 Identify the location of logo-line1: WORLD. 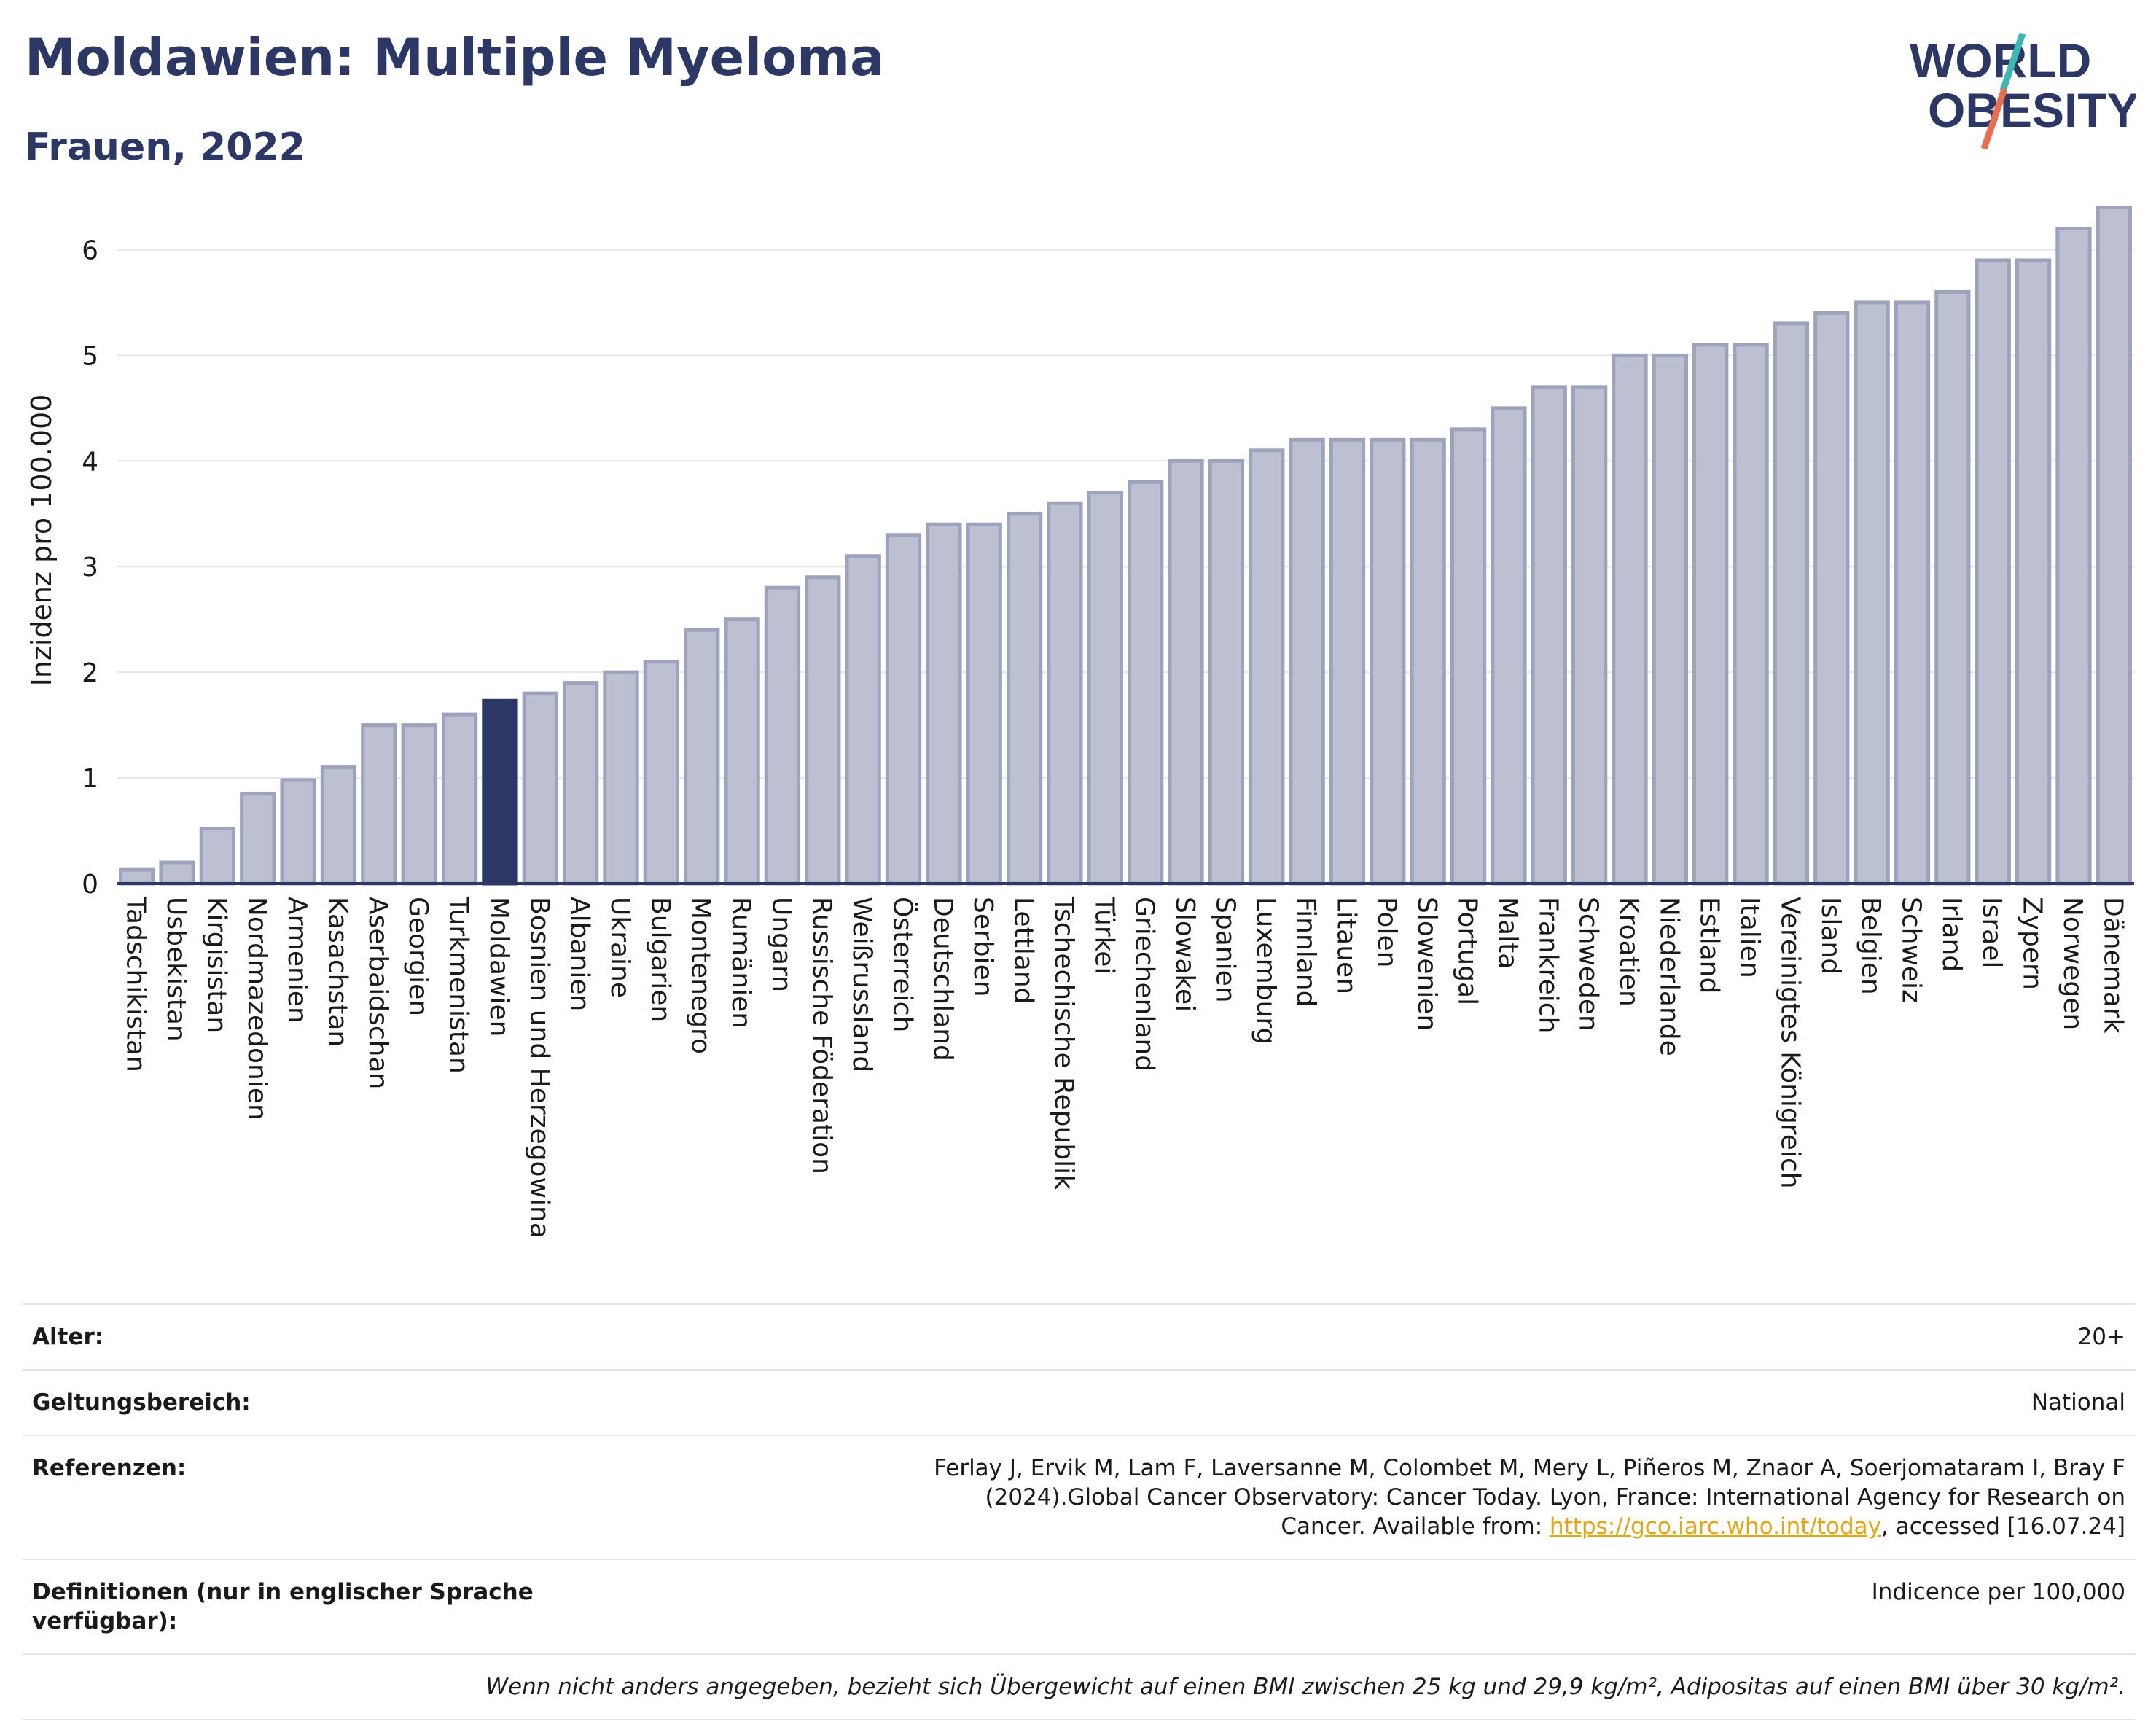
(2000, 60).